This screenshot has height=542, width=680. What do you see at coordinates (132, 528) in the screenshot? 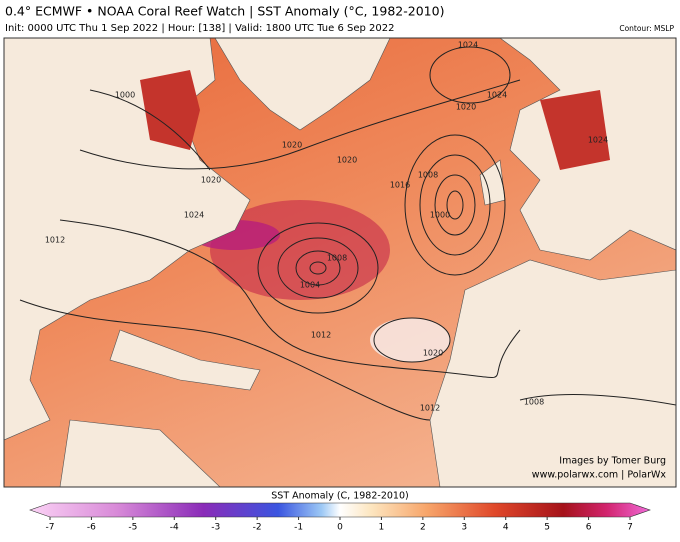
I see `colorbar-tick-label: -5` at bounding box center [132, 528].